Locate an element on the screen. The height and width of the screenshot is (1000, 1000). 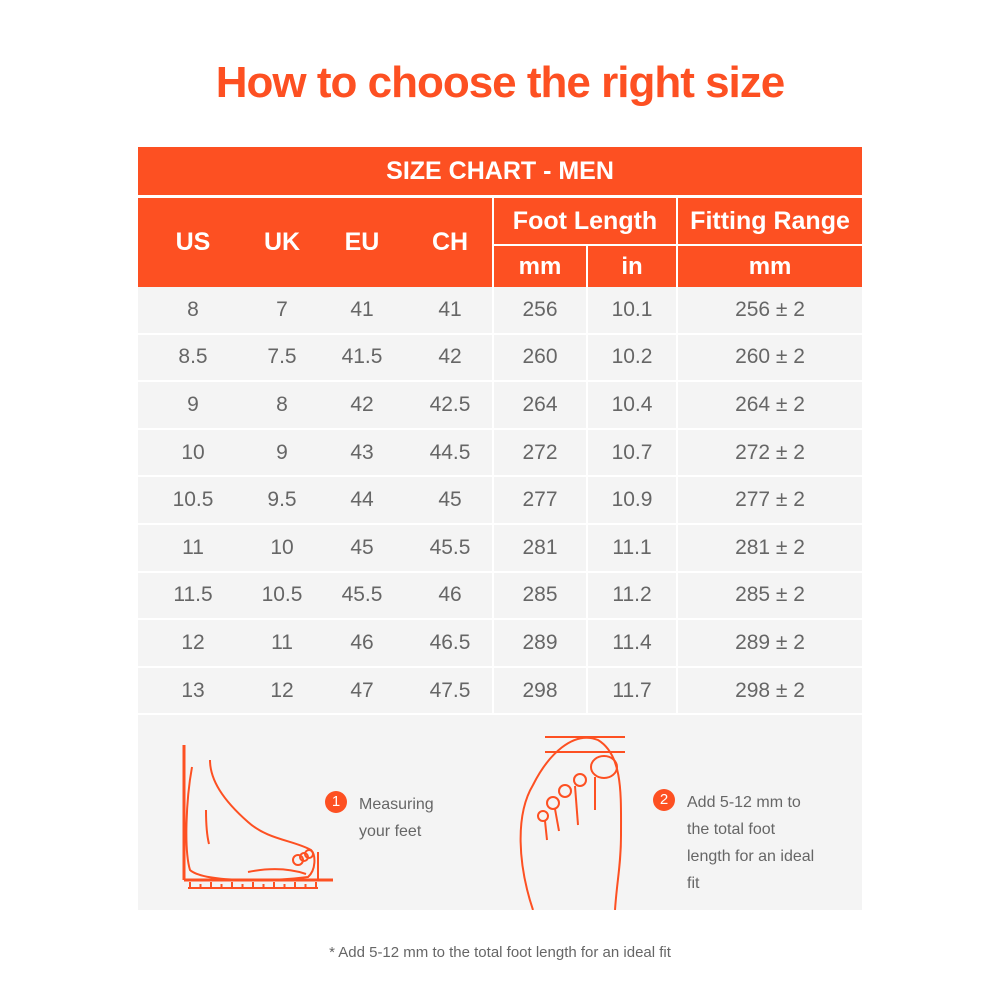
table-cell: 47.5 is located at coordinates (450, 691).